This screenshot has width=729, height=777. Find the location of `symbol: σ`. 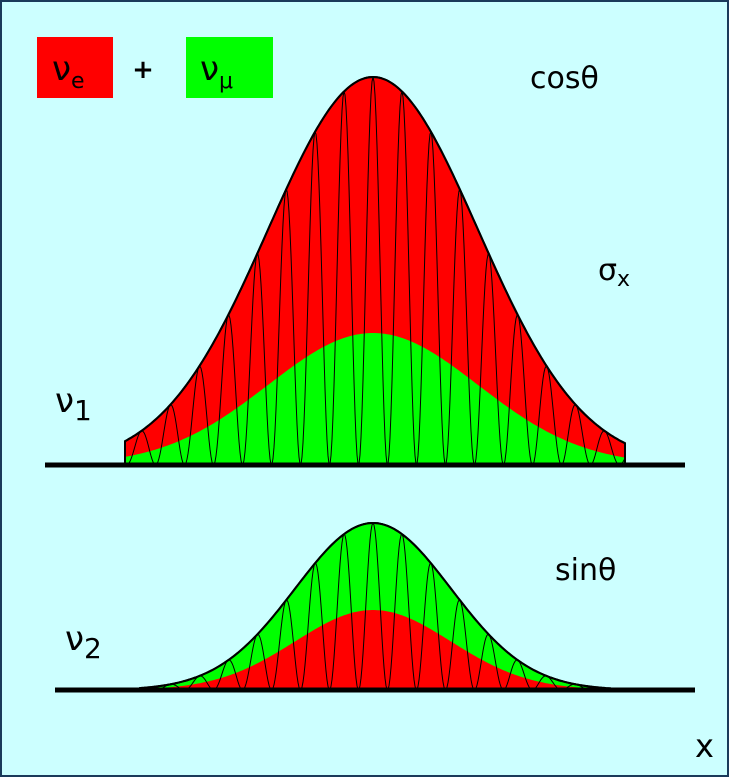

symbol: σ is located at coordinates (607, 270).